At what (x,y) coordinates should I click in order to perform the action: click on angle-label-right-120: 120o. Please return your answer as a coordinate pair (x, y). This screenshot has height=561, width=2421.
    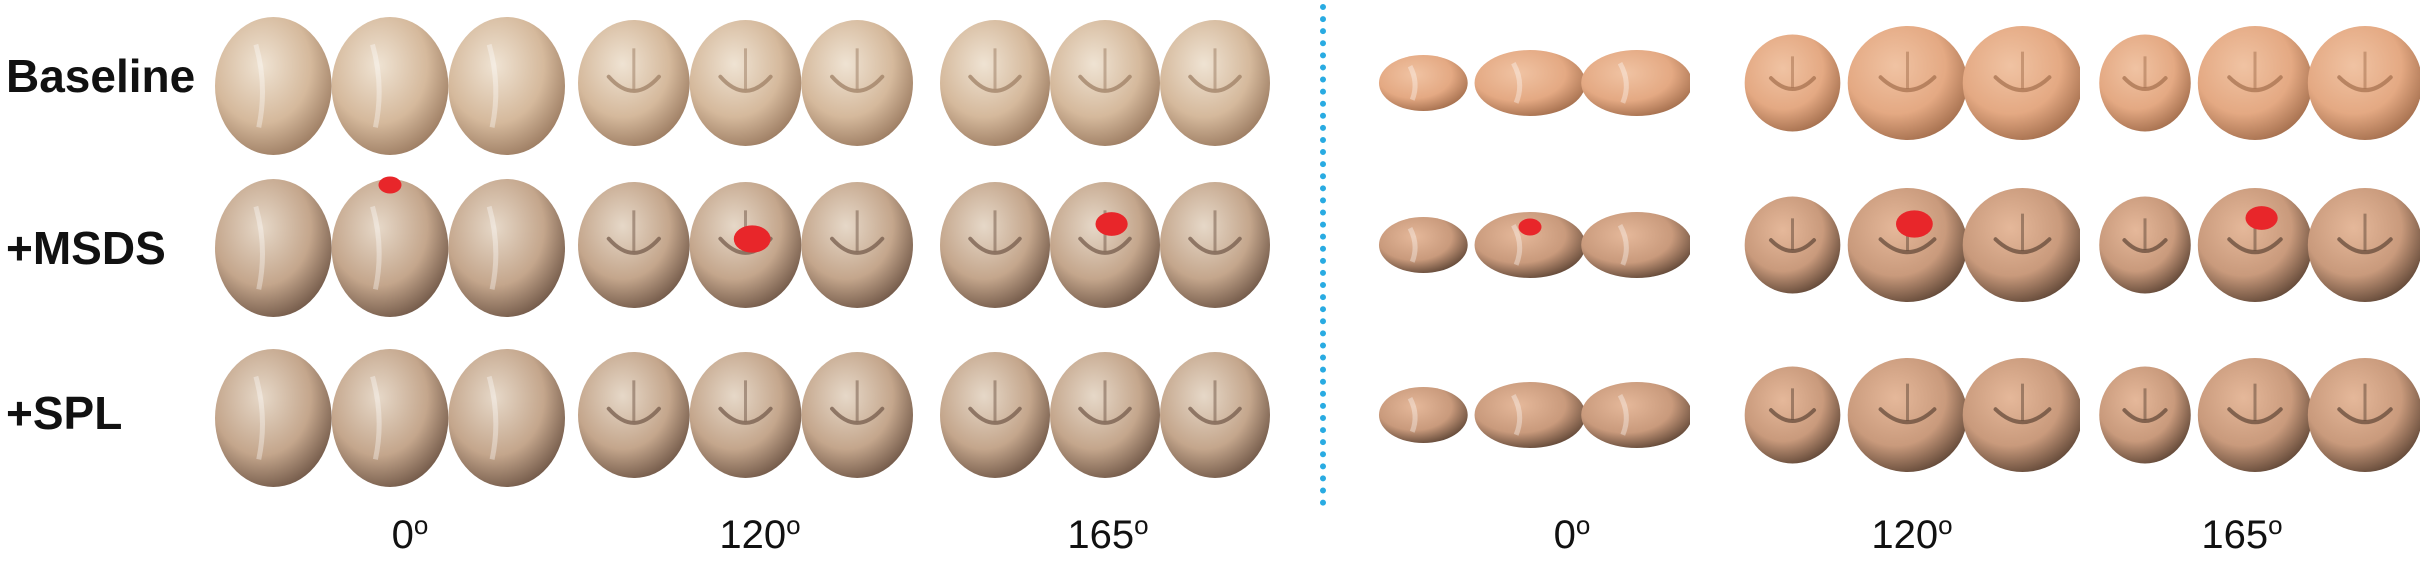
    Looking at the image, I should click on (1912, 533).